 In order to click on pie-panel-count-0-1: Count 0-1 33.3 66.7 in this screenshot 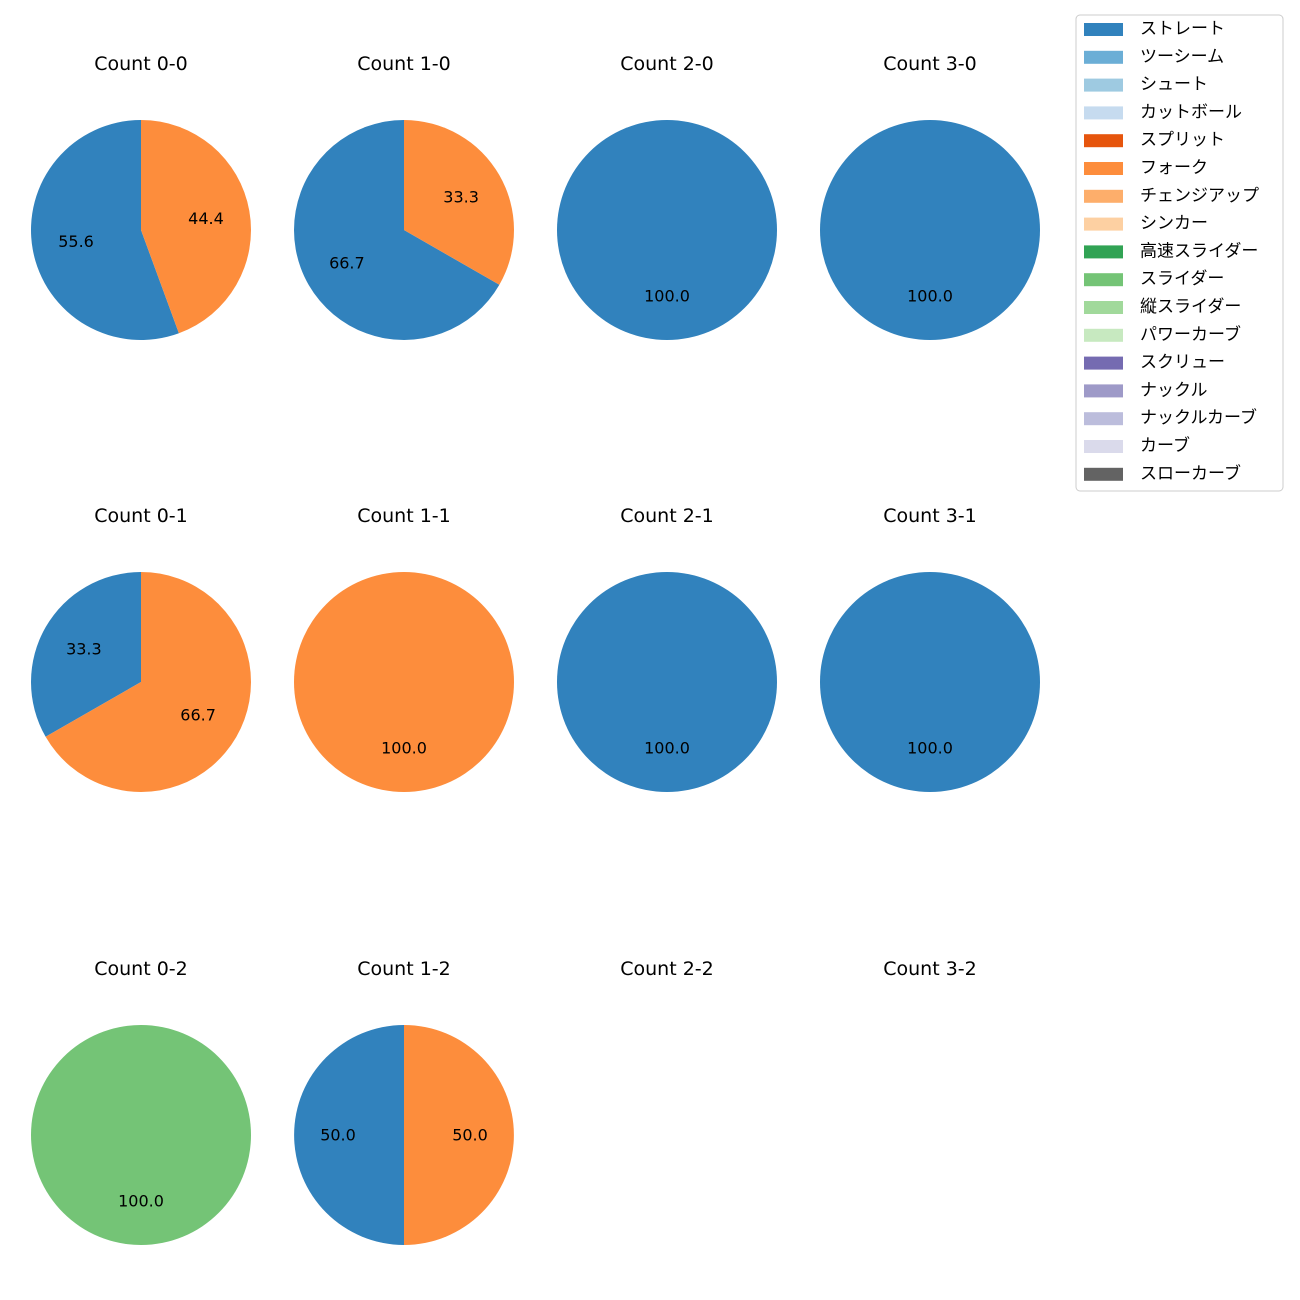, I will do `click(141, 648)`.